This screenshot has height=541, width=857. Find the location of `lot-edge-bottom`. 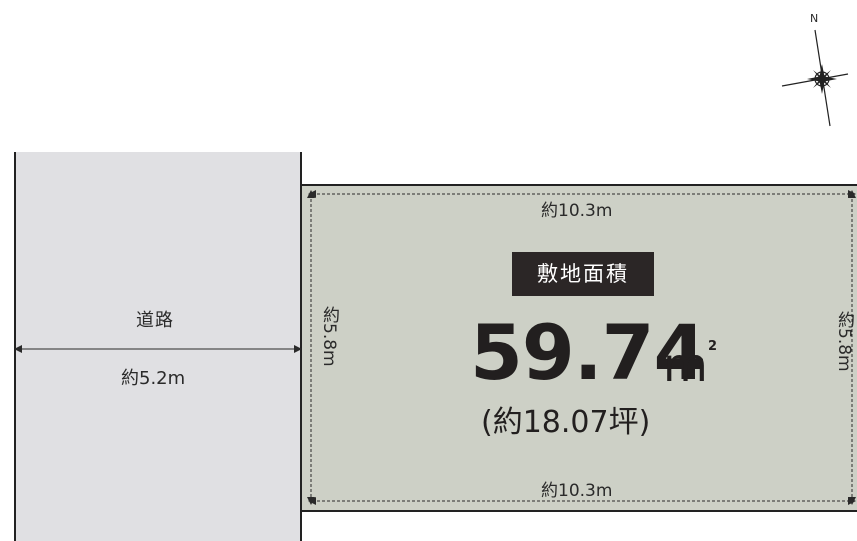

lot-edge-bottom is located at coordinates (579, 511).